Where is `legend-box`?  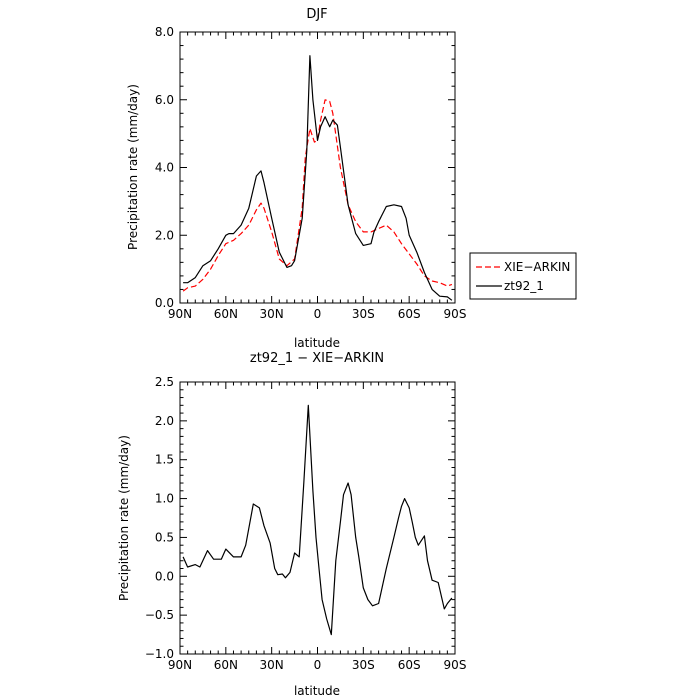 legend-box is located at coordinates (523, 276).